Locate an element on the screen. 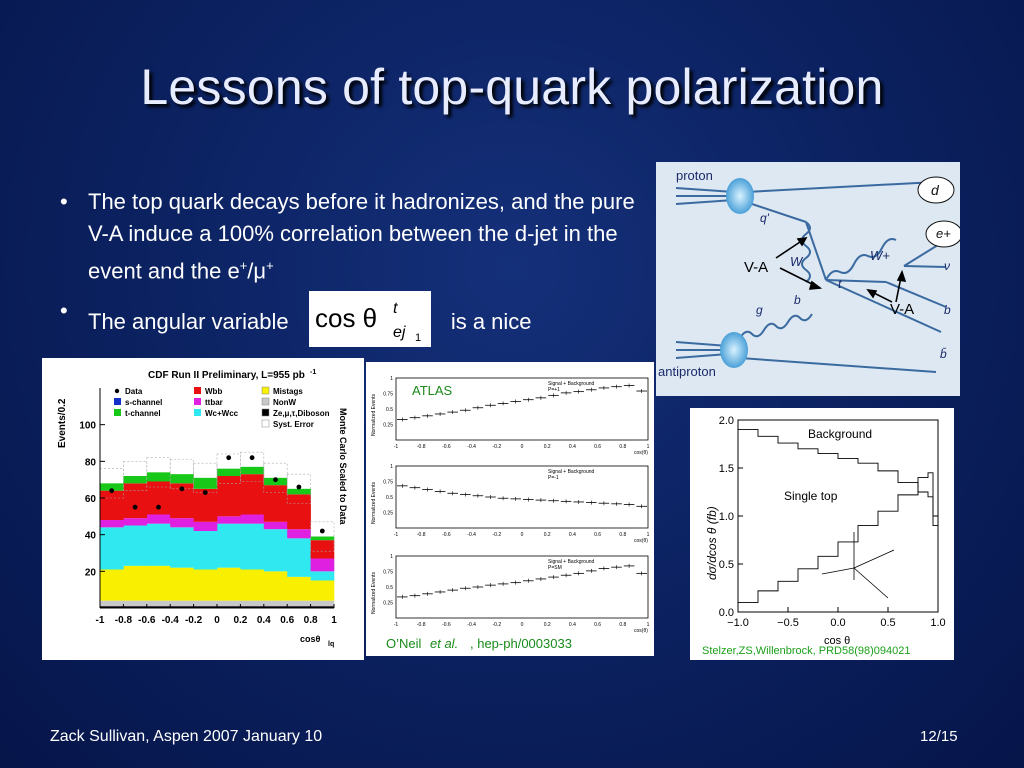  antiproton-blob is located at coordinates (734, 350).